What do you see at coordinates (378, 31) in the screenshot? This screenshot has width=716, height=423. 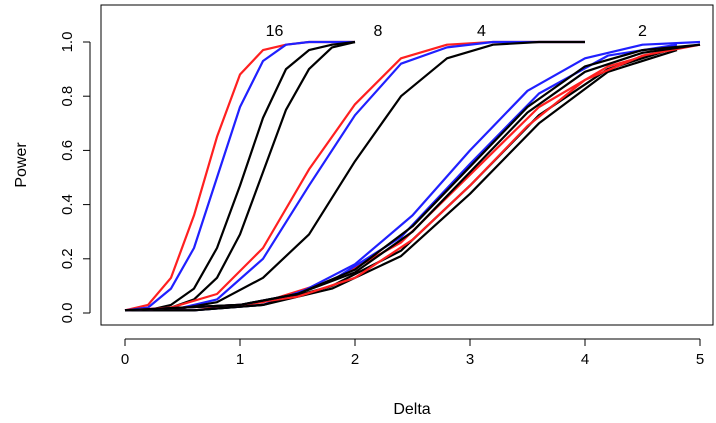 I see `annotation-8: 8` at bounding box center [378, 31].